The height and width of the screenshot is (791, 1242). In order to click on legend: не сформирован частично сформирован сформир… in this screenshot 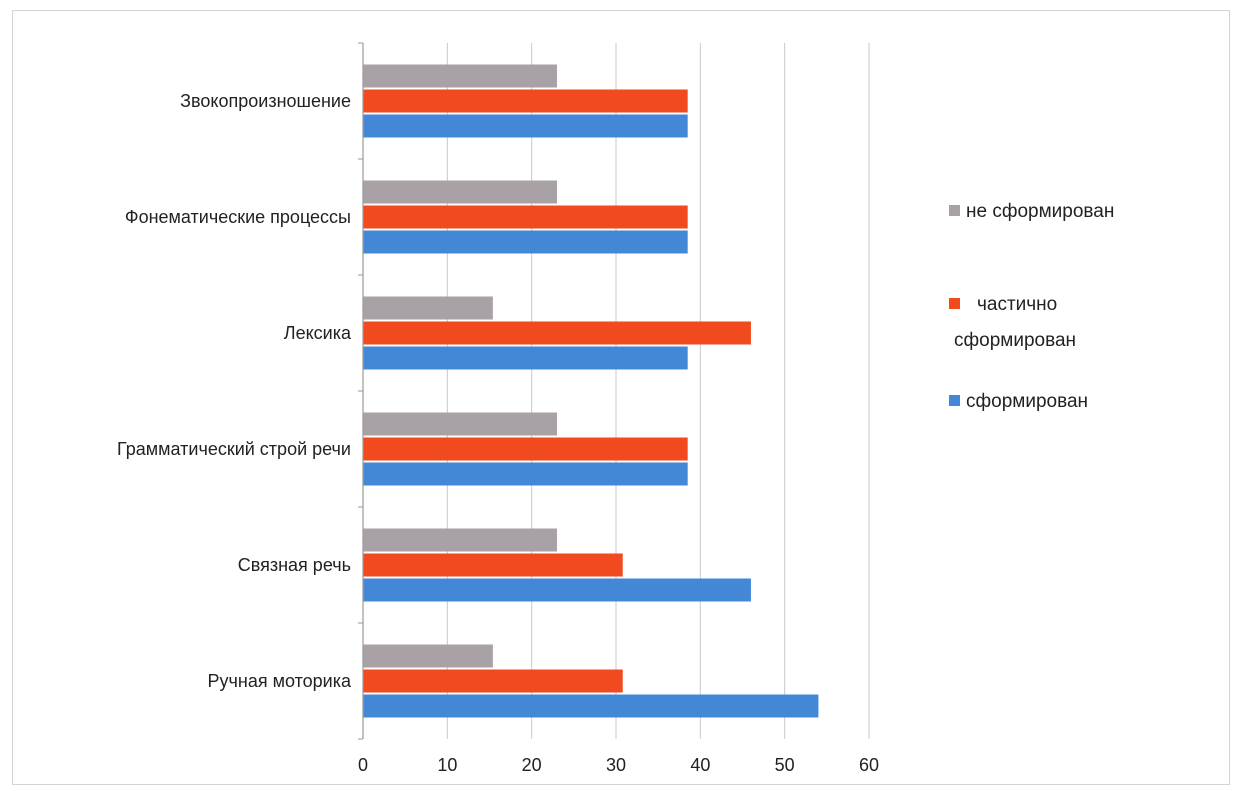, I will do `click(1031, 306)`.